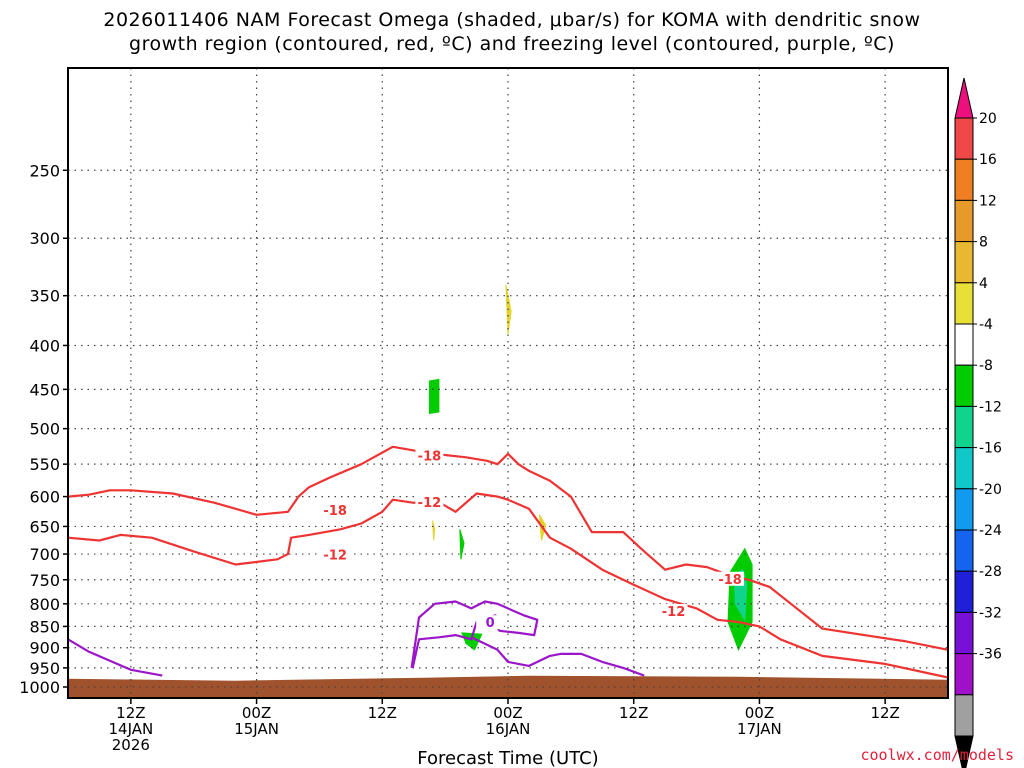 This screenshot has height=768, width=1024. What do you see at coordinates (759, 729) in the screenshot?
I see `x-tick-label-72-1: 17JAN` at bounding box center [759, 729].